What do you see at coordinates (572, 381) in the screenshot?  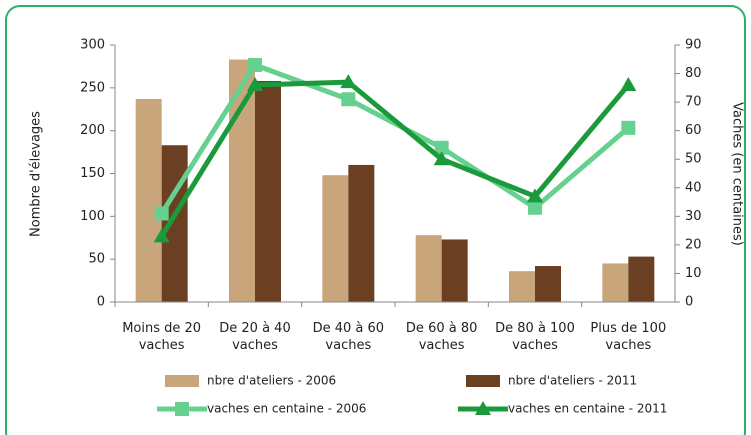 I see `legend-label: nbre d'ateliers - 2011` at bounding box center [572, 381].